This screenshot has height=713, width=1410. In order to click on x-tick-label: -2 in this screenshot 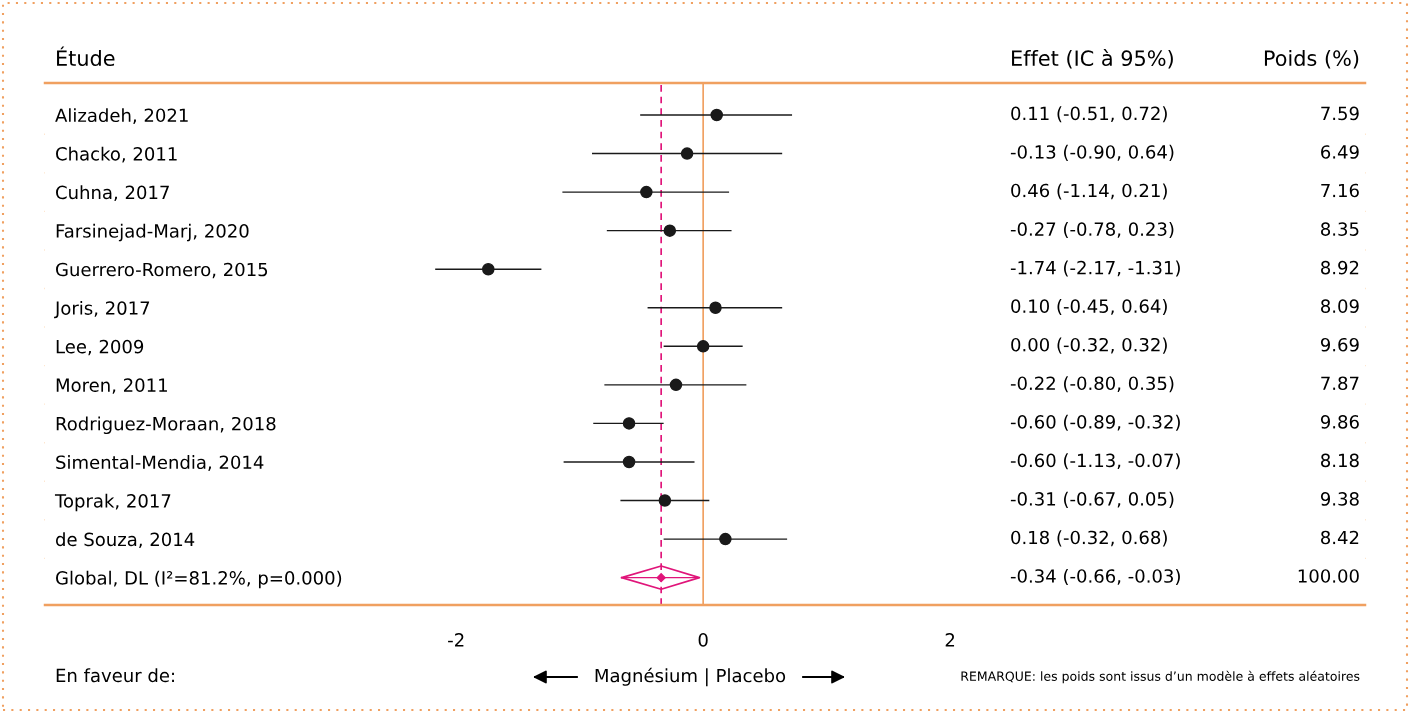, I will do `click(456, 640)`.